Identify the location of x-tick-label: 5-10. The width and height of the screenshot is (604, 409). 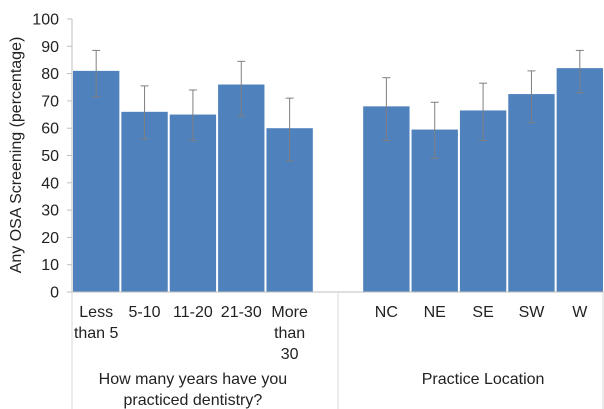
(145, 312).